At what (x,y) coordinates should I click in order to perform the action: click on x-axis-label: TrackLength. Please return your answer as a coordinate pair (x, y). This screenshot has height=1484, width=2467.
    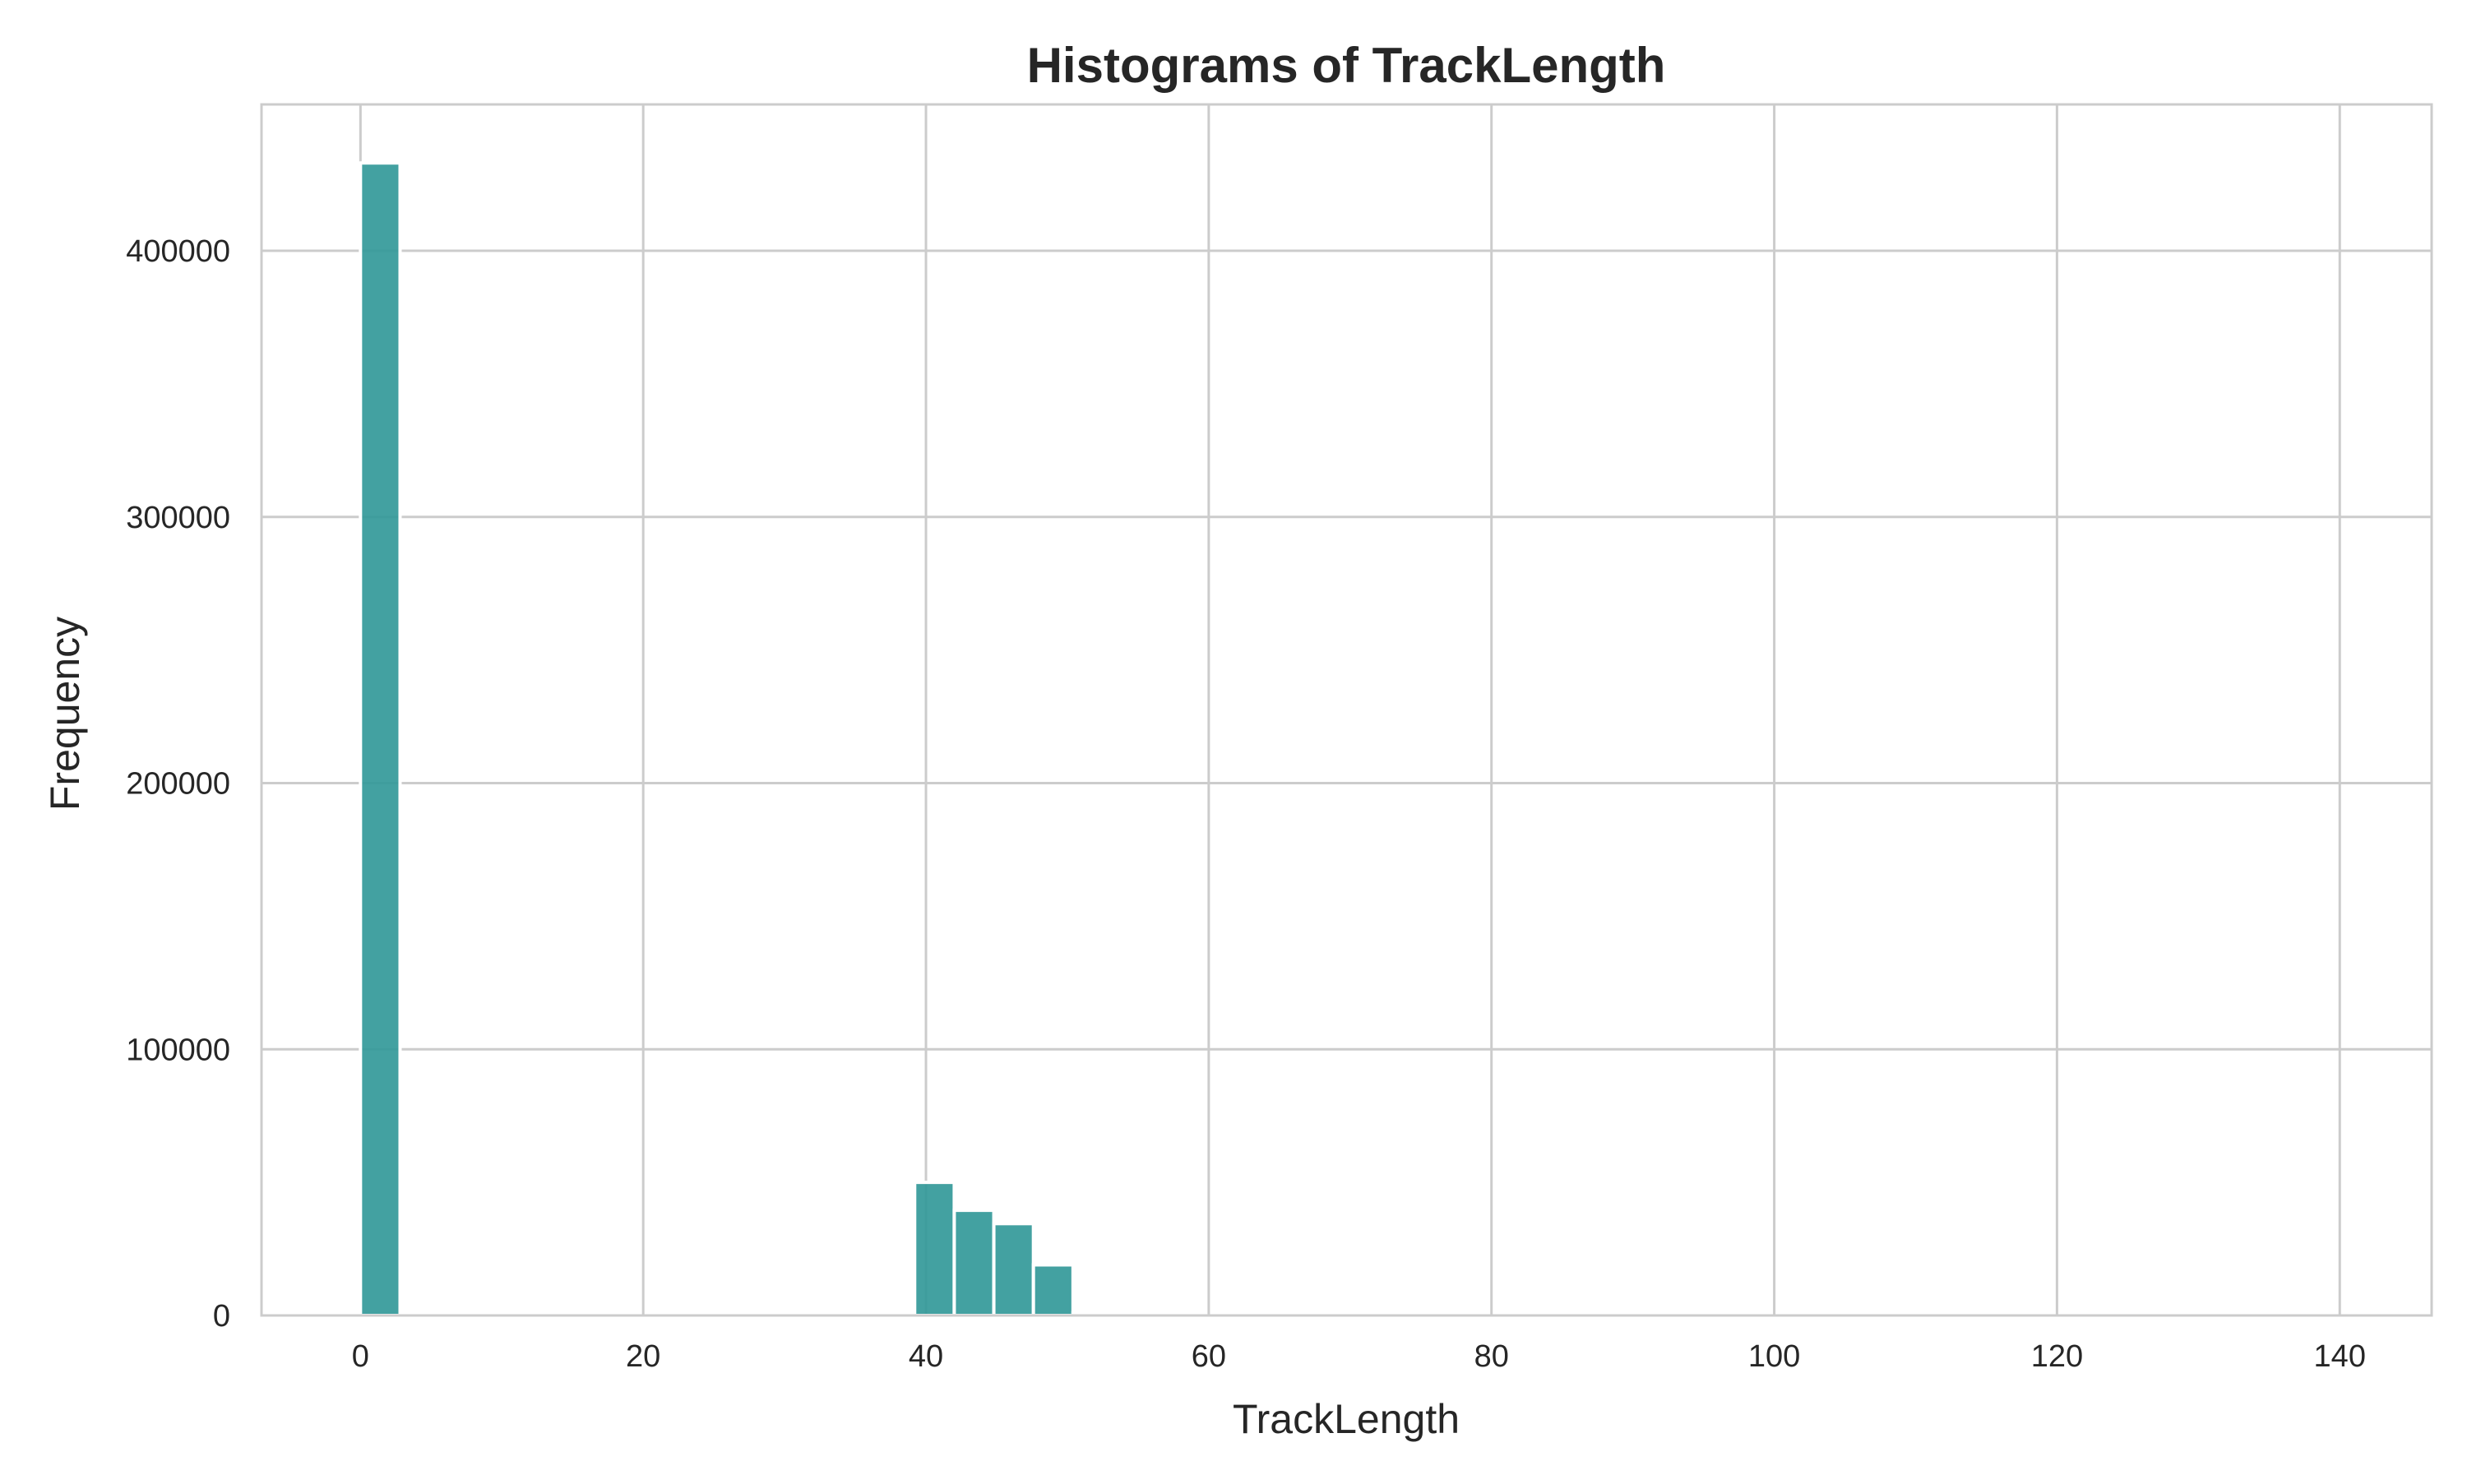
    Looking at the image, I should click on (1346, 1419).